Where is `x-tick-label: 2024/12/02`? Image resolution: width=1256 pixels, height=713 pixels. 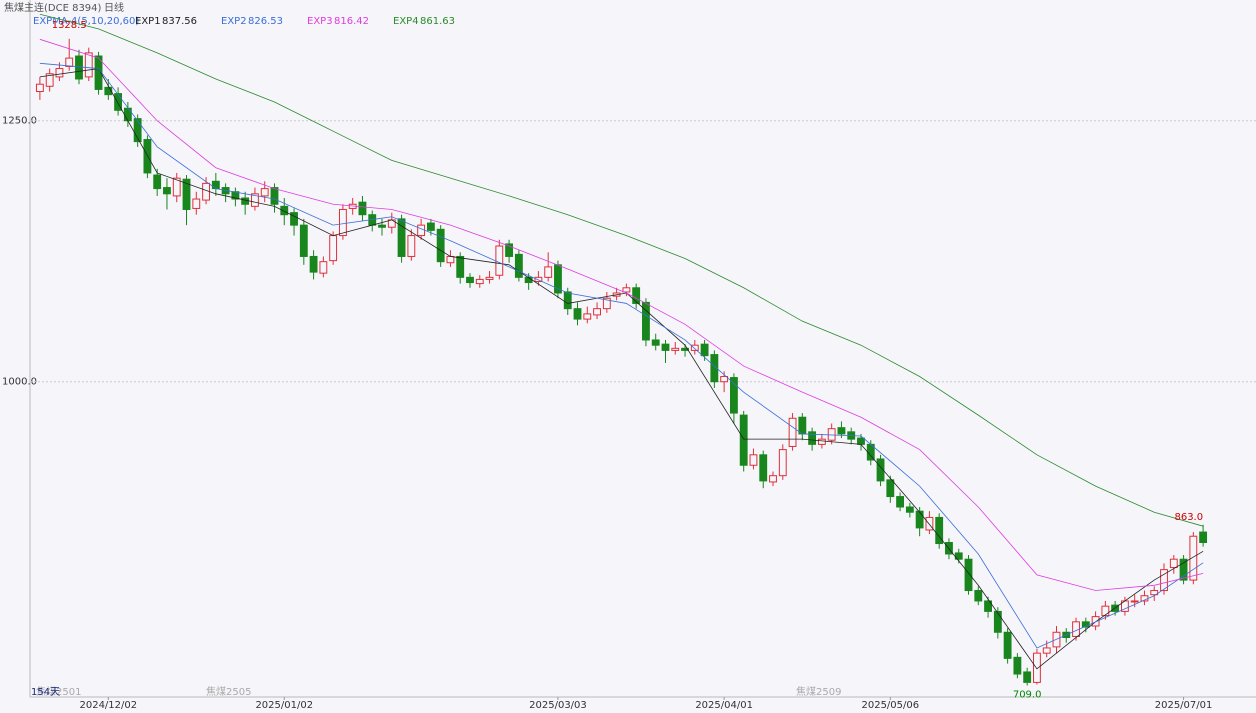 x-tick-label: 2024/12/02 is located at coordinates (108, 705).